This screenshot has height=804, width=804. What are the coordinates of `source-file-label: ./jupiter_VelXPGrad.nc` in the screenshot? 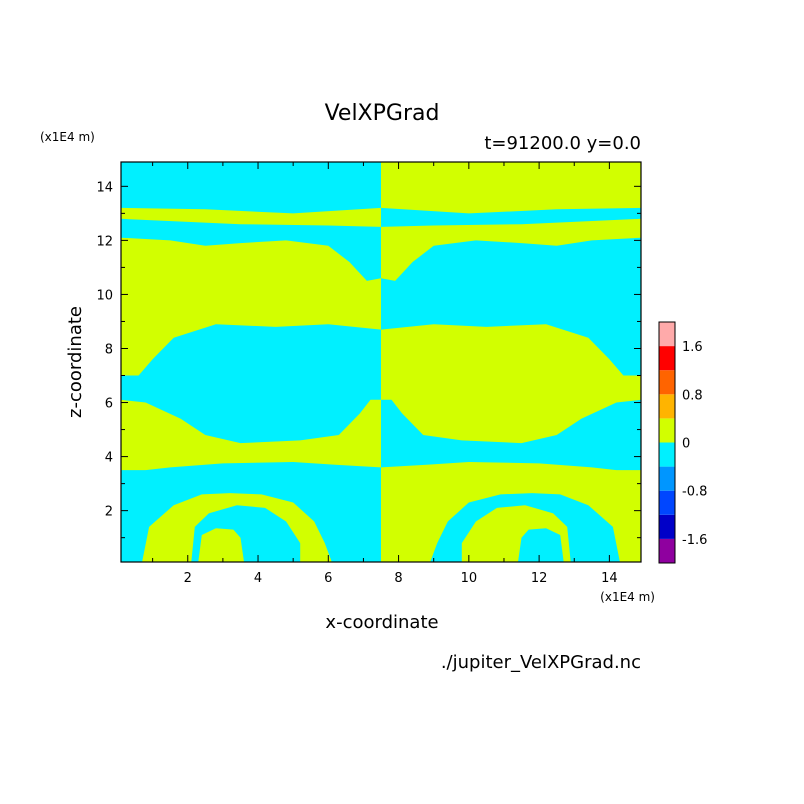 It's located at (541, 662).